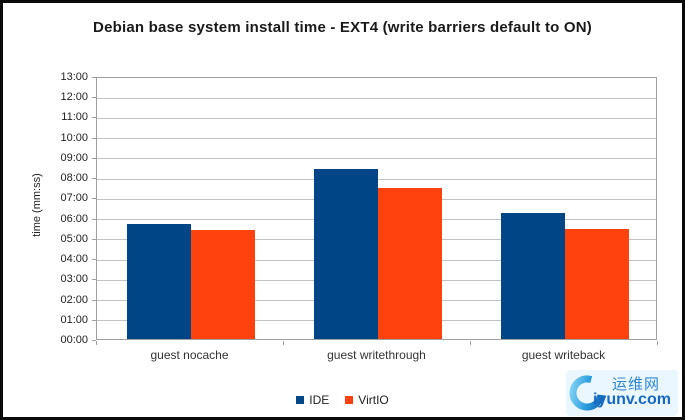  I want to click on legend-item: VirtIO, so click(367, 400).